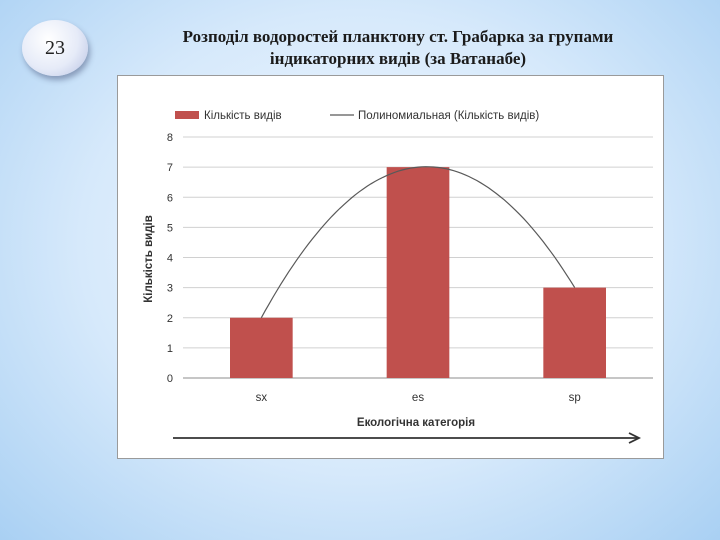  I want to click on y-tick-label: 6, so click(170, 198).